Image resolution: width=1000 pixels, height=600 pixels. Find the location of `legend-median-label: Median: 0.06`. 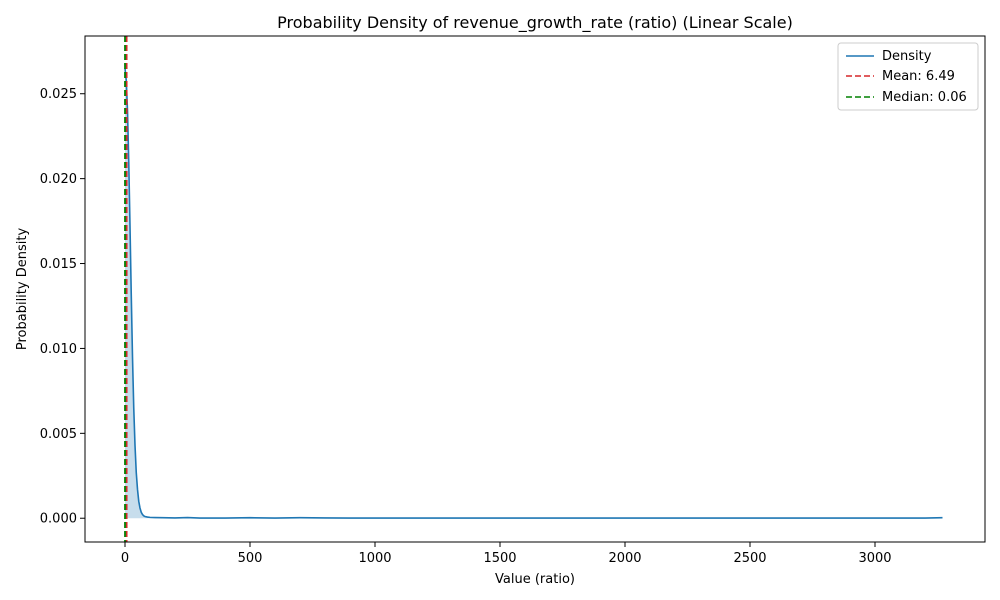

legend-median-label: Median: 0.06 is located at coordinates (924, 97).